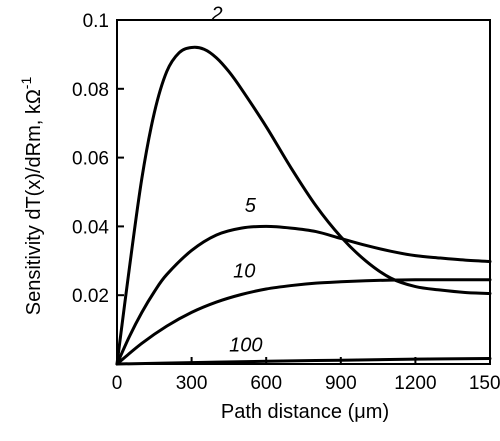  Describe the element at coordinates (34, 202) in the screenshot. I see `y-axis-title-main: Sensitivity dT(x)/dRm, kΩ` at that location.